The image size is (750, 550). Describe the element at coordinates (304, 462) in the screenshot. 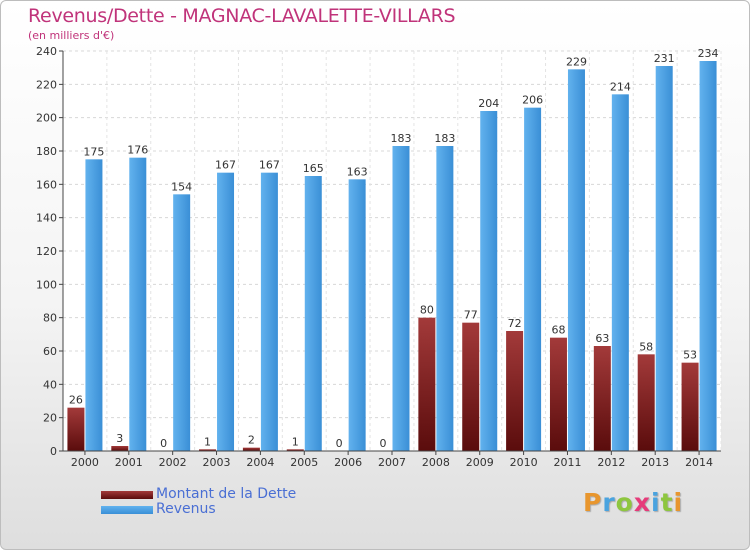

I see `x-tick-label: 2005` at that location.